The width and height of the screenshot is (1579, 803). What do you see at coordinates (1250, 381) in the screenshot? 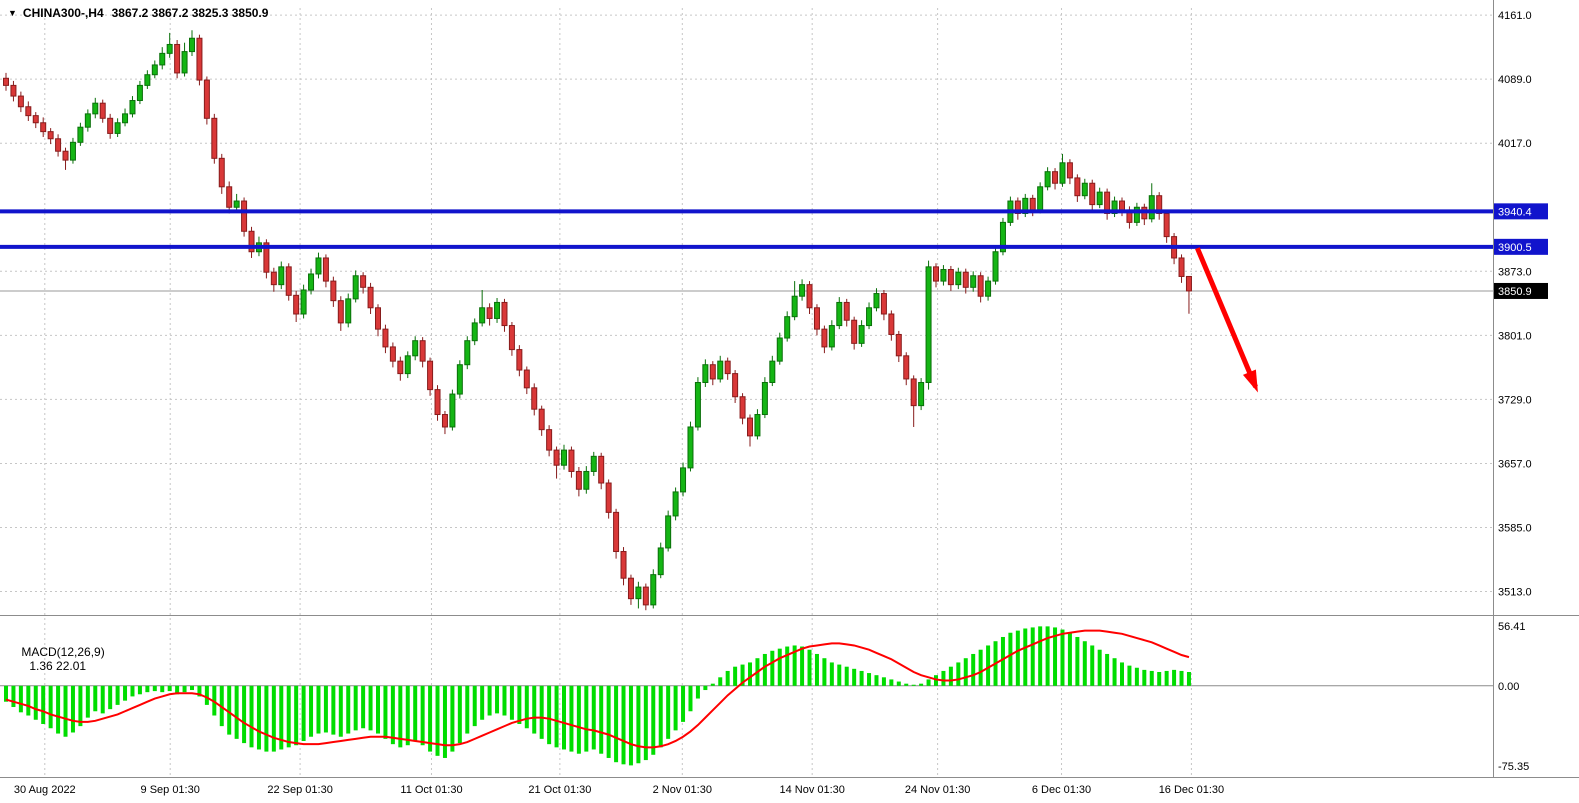
I see `trend-arrow-head` at bounding box center [1250, 381].